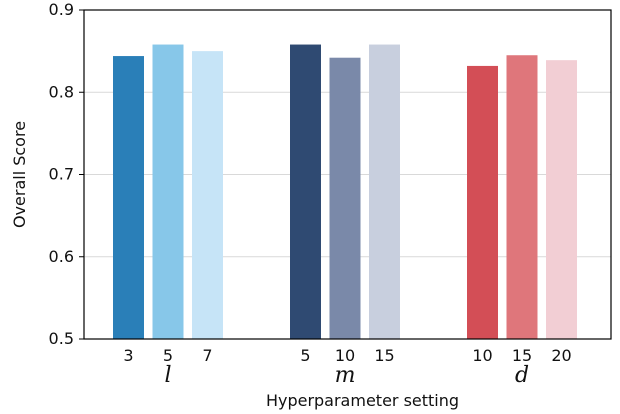 Image resolution: width=620 pixels, height=414 pixels. I want to click on y-tick-label: 0.8, so click(61, 91).